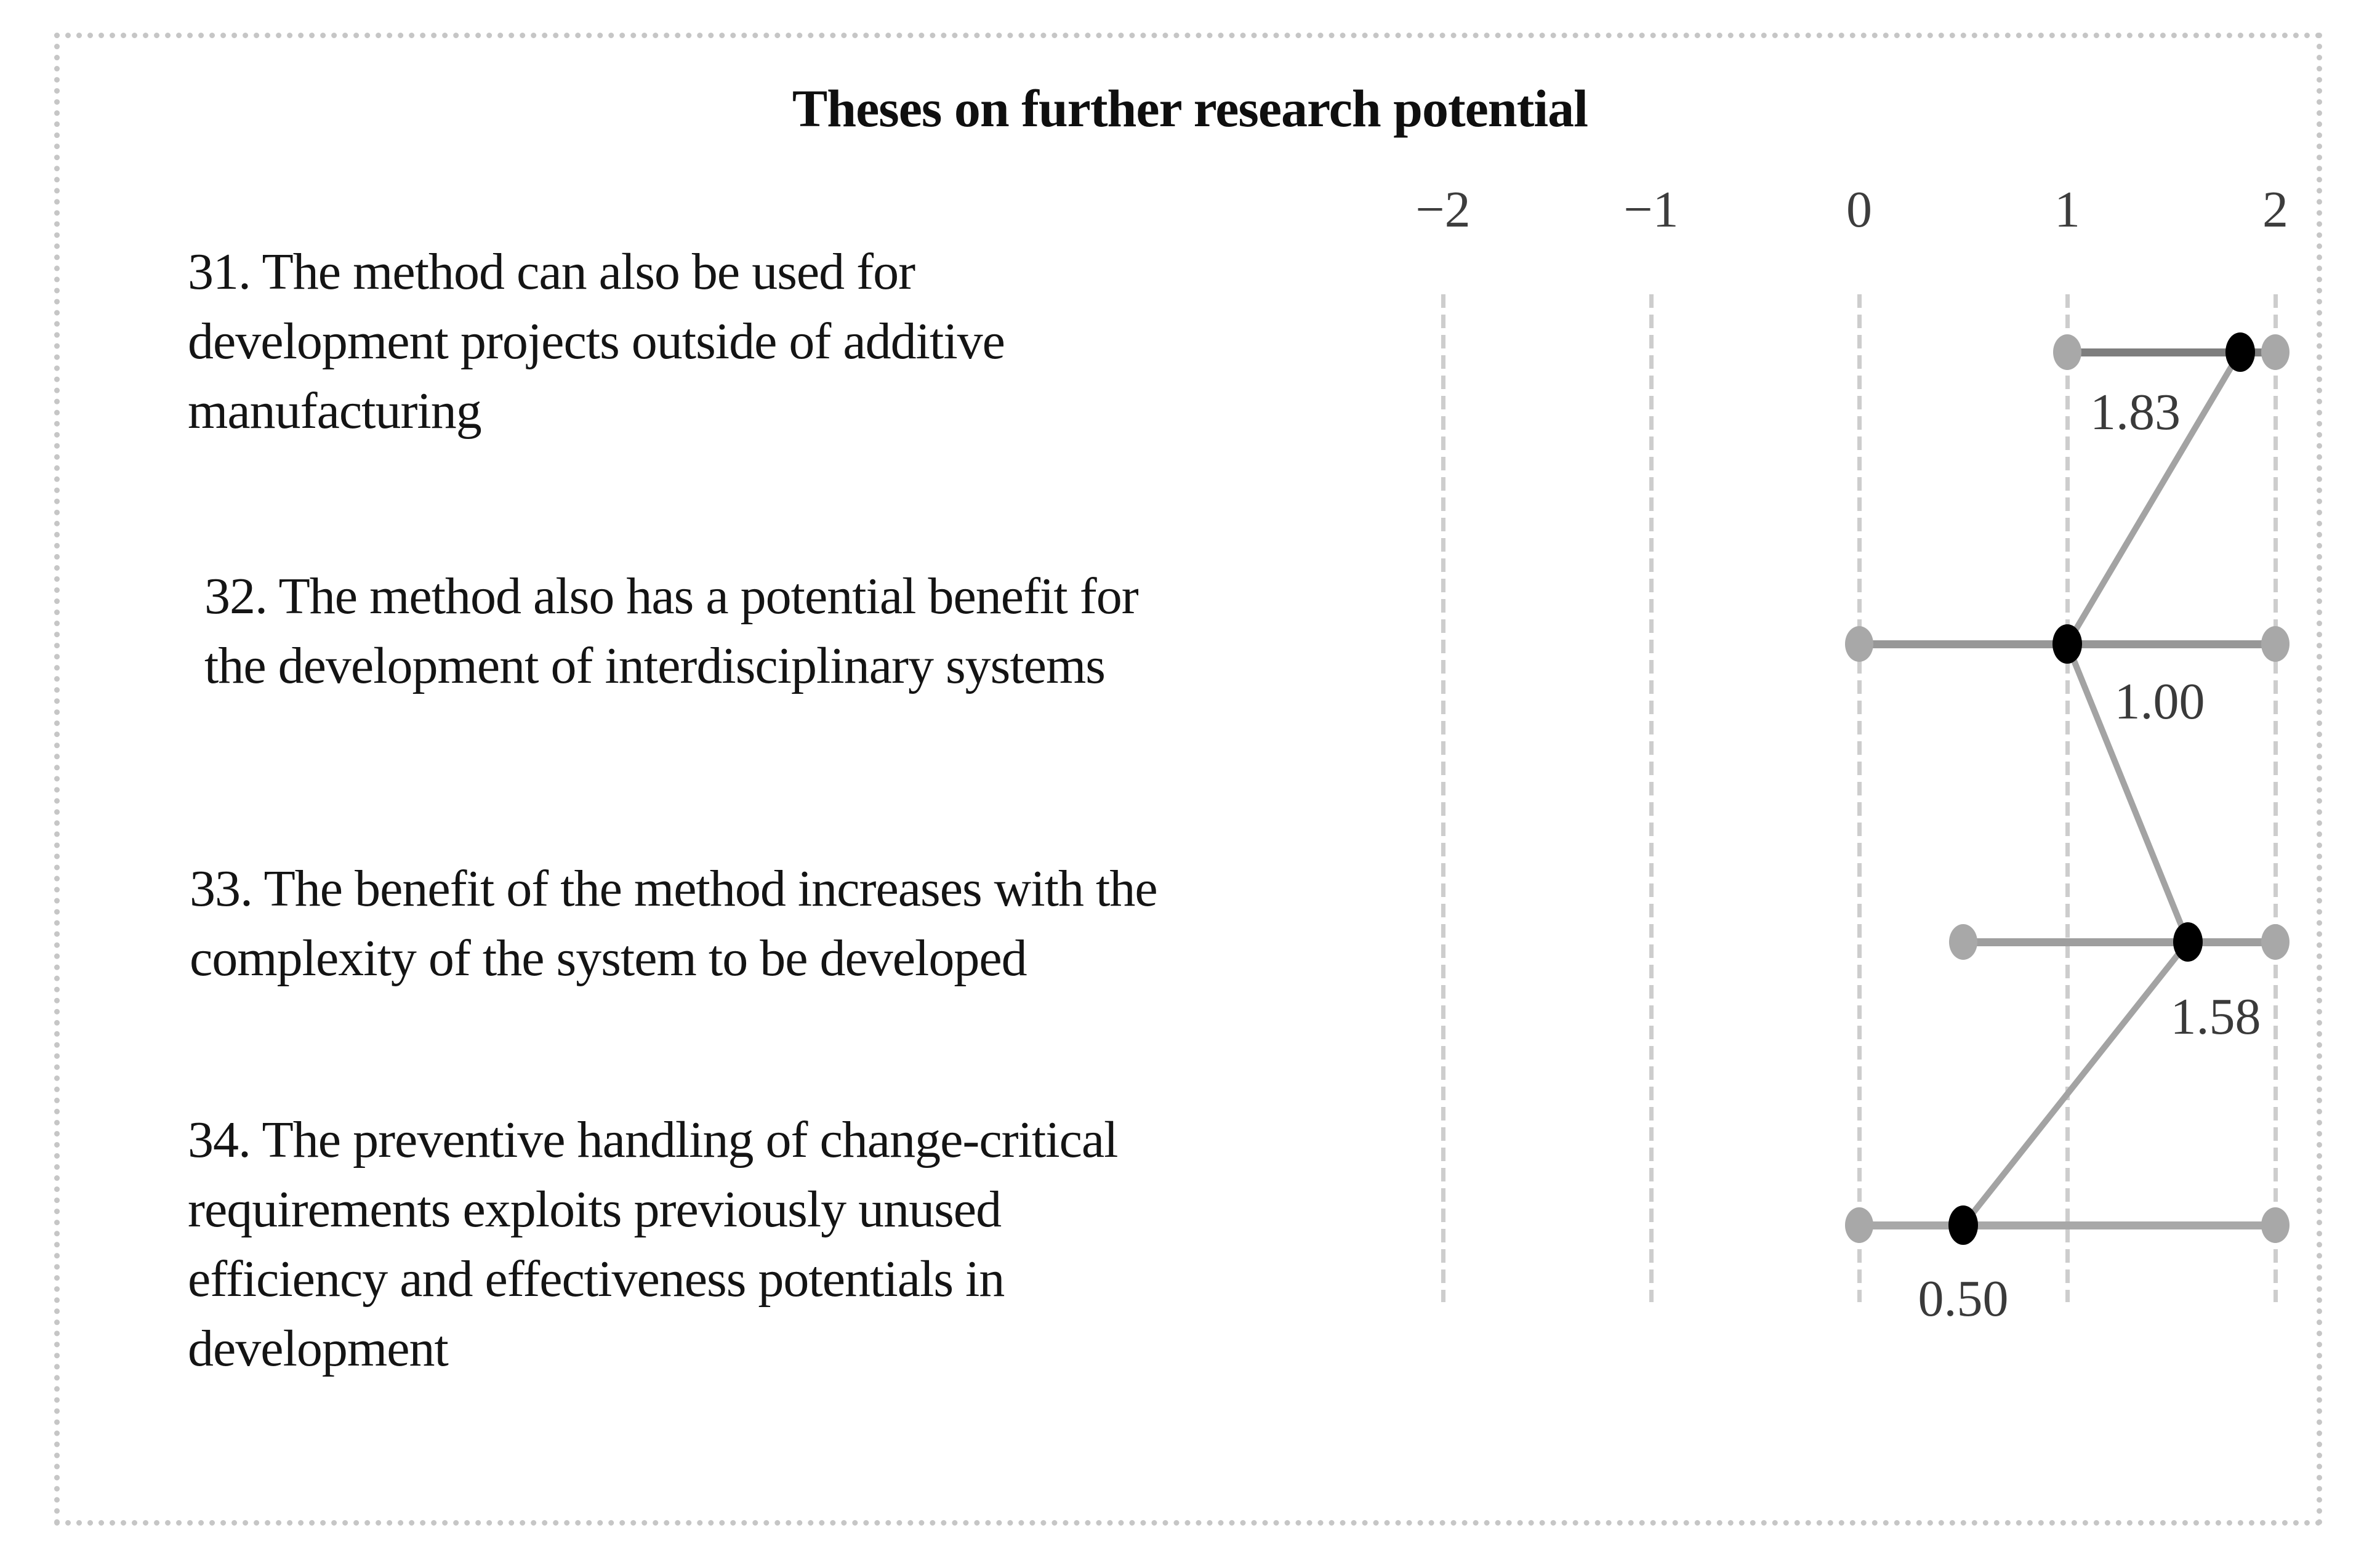 This screenshot has height=1557, width=2380. Describe the element at coordinates (2067, 209) in the screenshot. I see `axis-tick-label: 1` at that location.